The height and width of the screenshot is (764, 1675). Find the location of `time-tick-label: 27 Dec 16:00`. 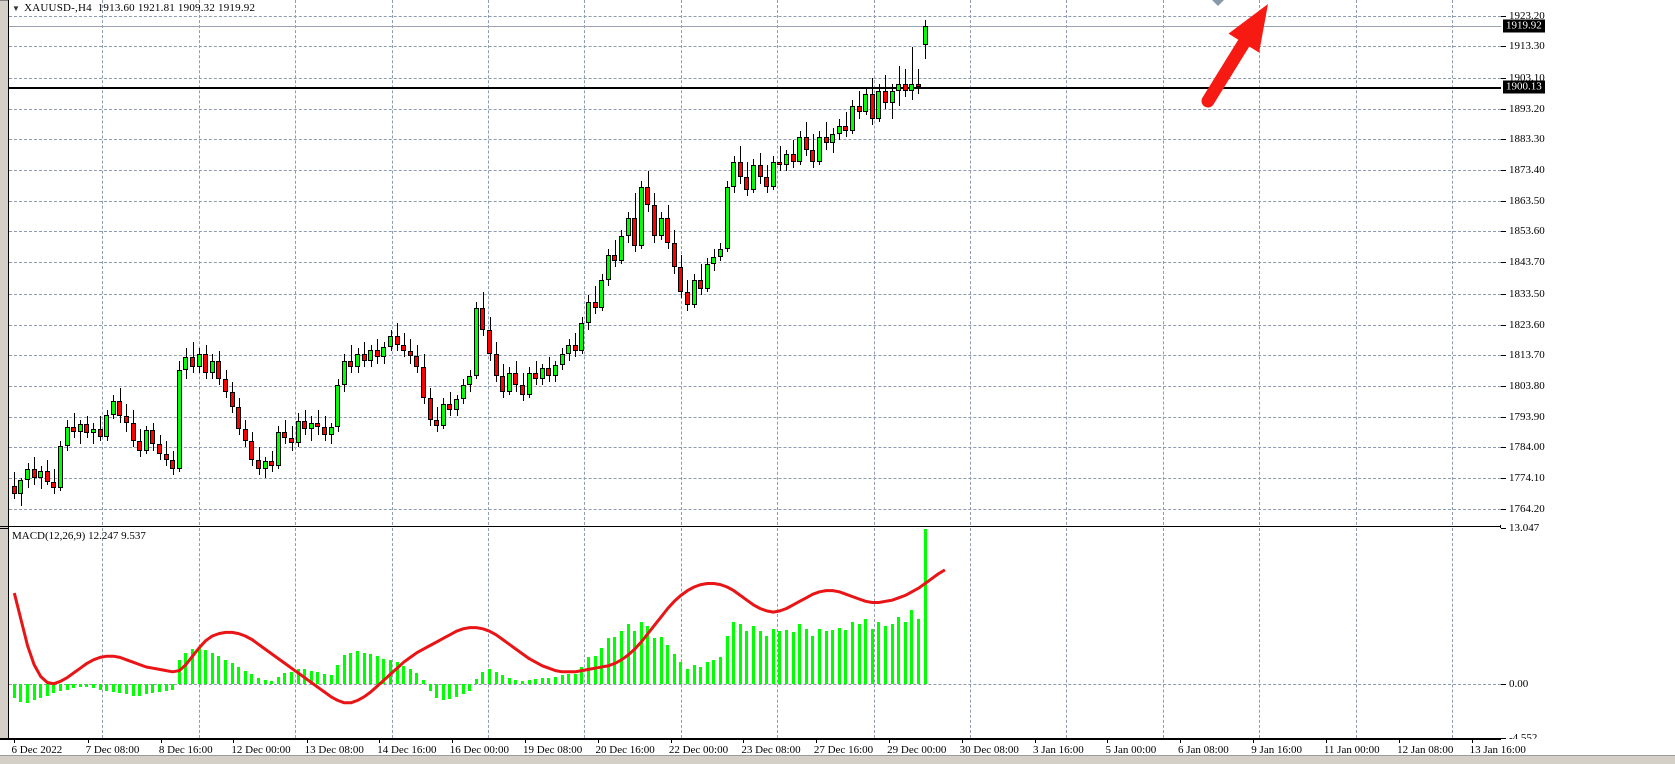

time-tick-label: 27 Dec 16:00 is located at coordinates (843, 750).